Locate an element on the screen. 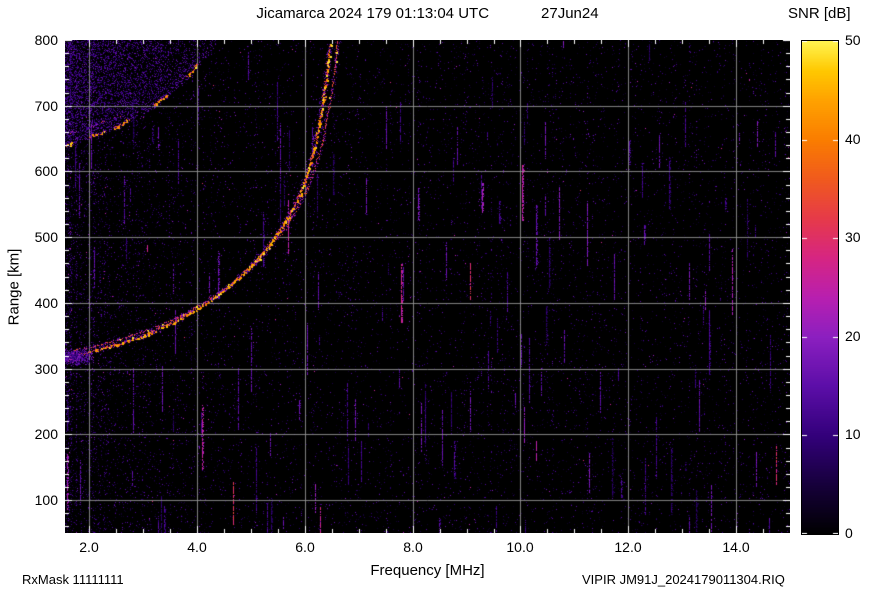 The image size is (874, 595). colorbar-tick-label: 50 is located at coordinates (853, 40).